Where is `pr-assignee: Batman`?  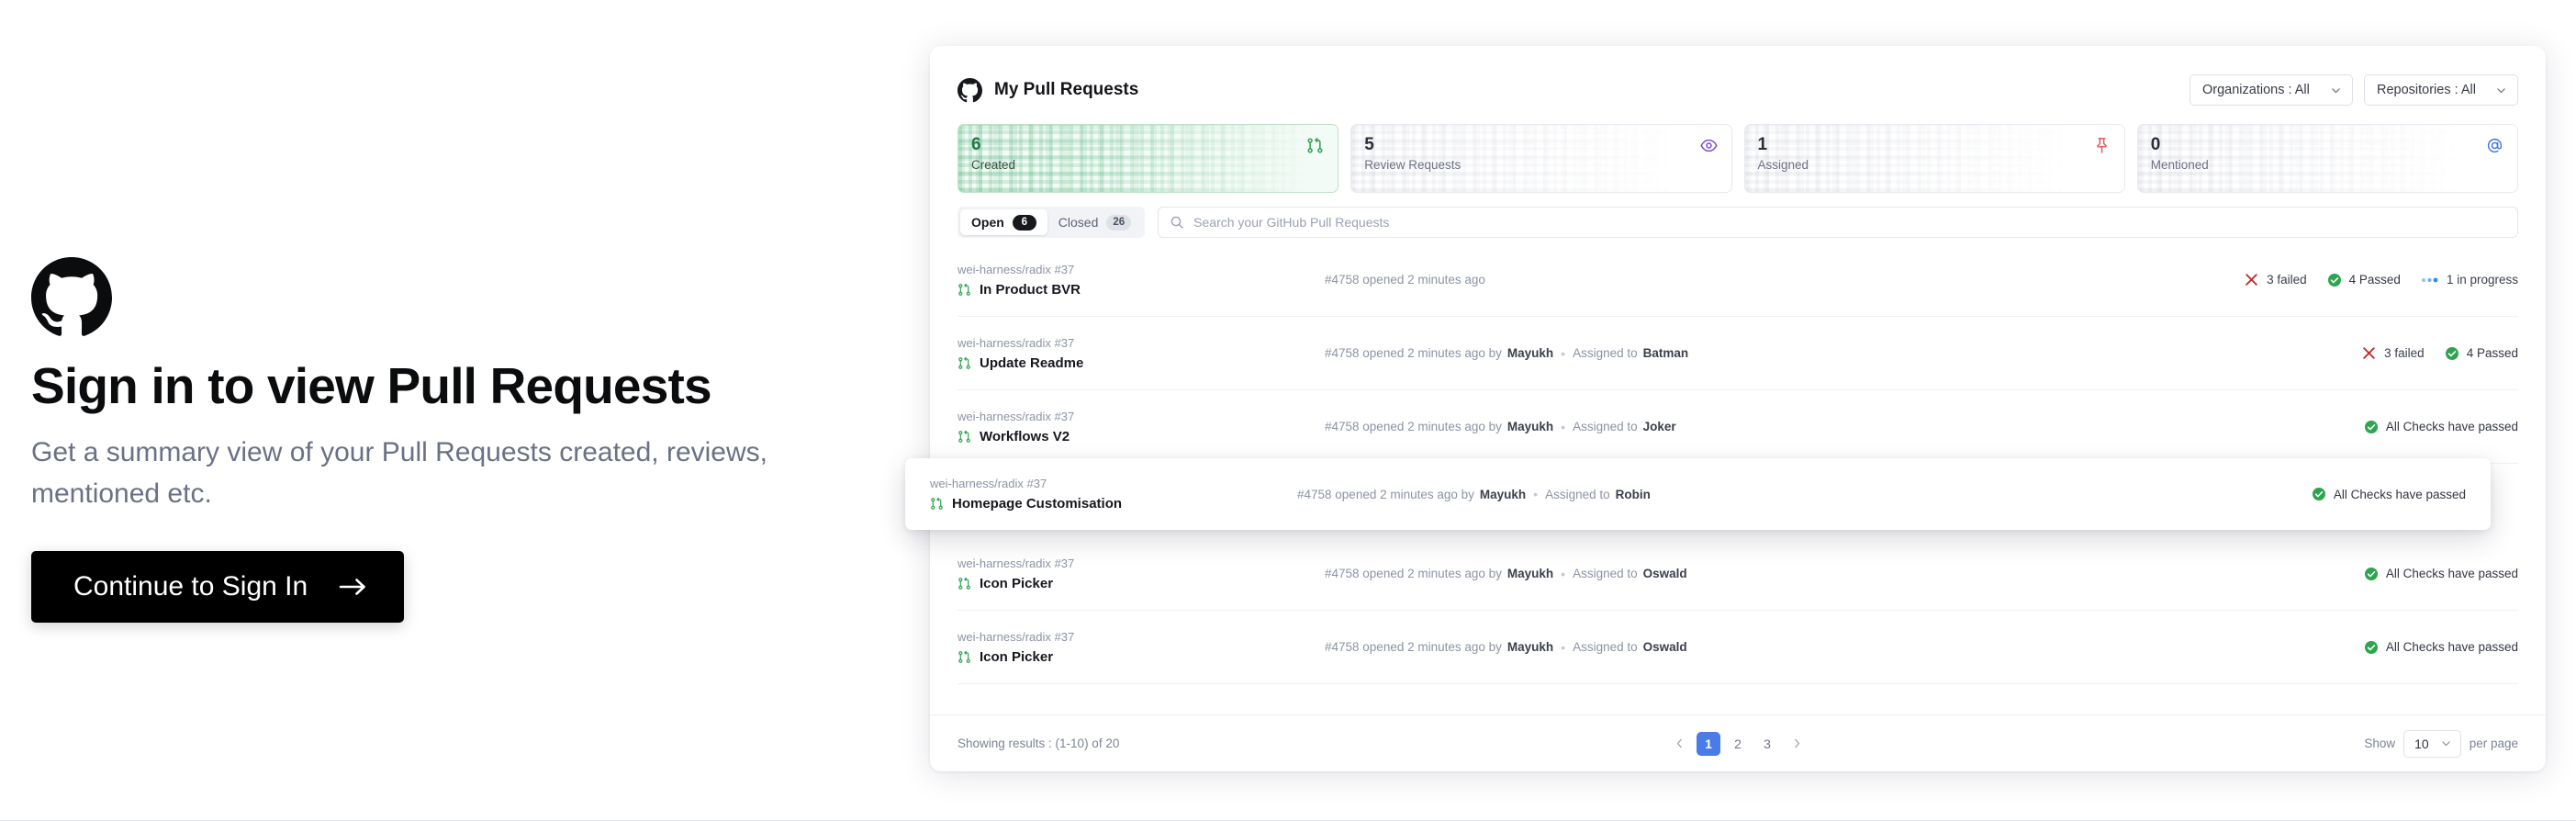
pr-assignee: Batman is located at coordinates (1665, 353).